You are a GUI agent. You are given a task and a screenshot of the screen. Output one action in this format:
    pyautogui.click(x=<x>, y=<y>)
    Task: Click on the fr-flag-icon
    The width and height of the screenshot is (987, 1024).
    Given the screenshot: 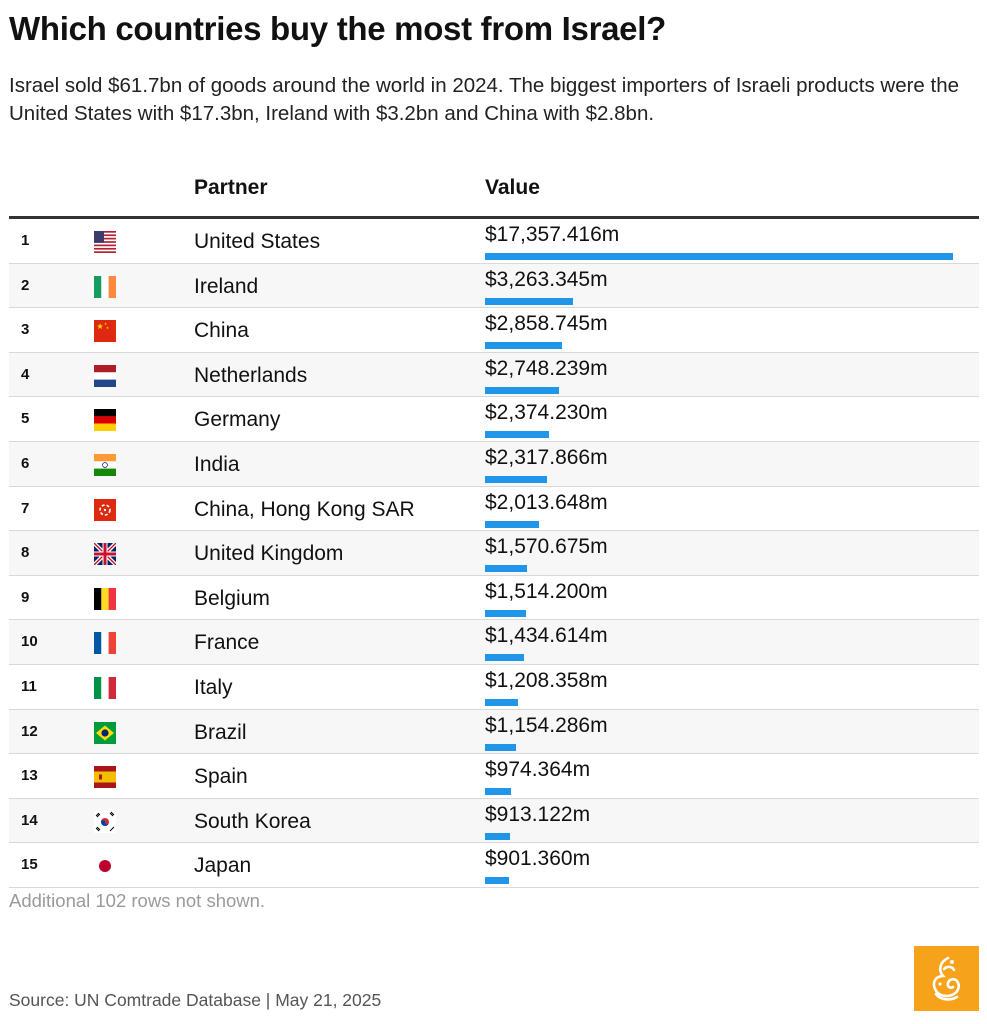 What is the action you would take?
    pyautogui.click(x=105, y=643)
    